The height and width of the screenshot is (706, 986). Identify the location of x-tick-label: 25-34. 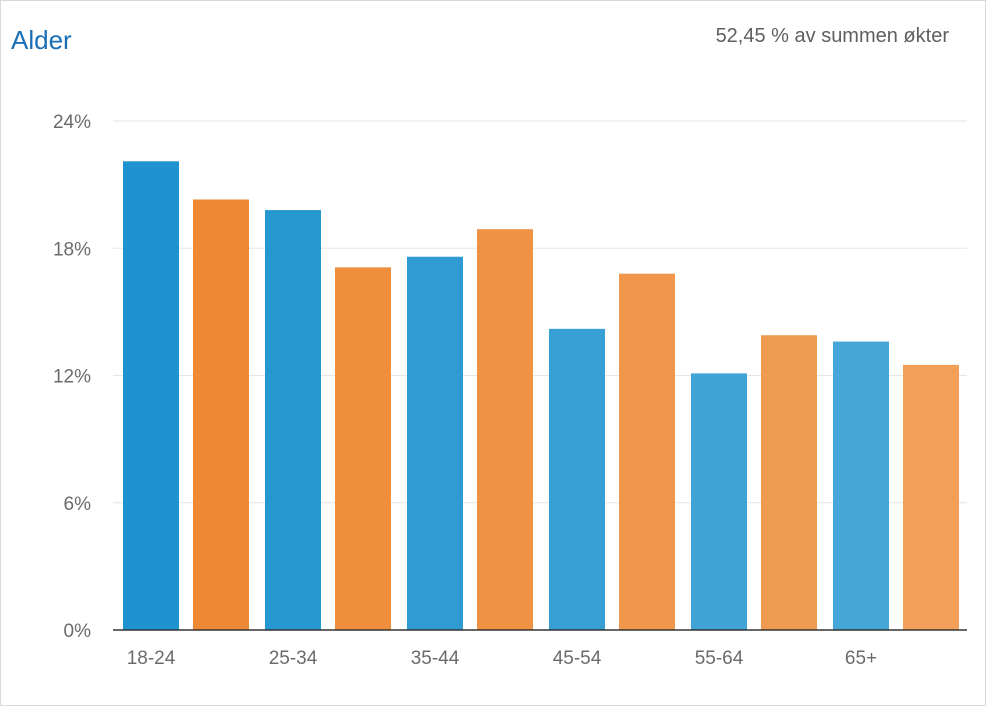
(293, 658).